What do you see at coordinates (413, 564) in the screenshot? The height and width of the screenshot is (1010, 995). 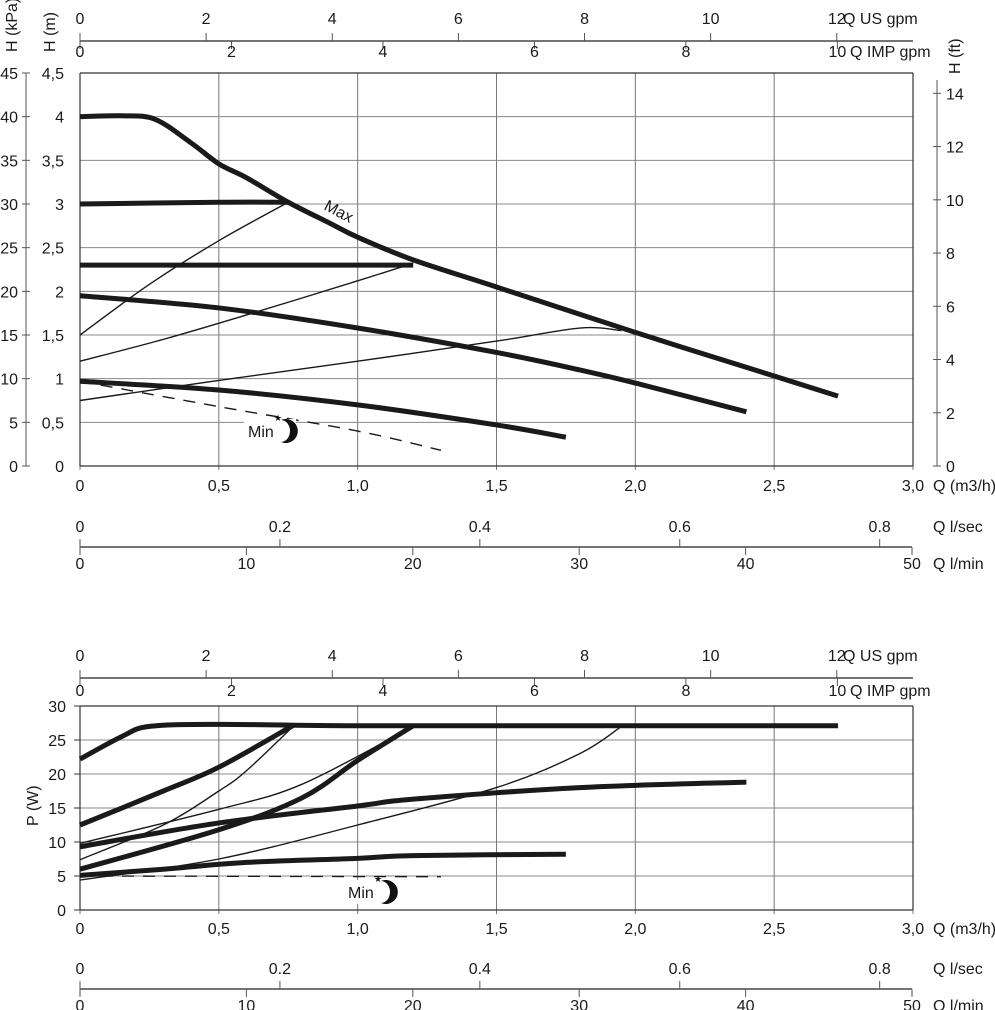 I see `l-min-tick-label: 20` at bounding box center [413, 564].